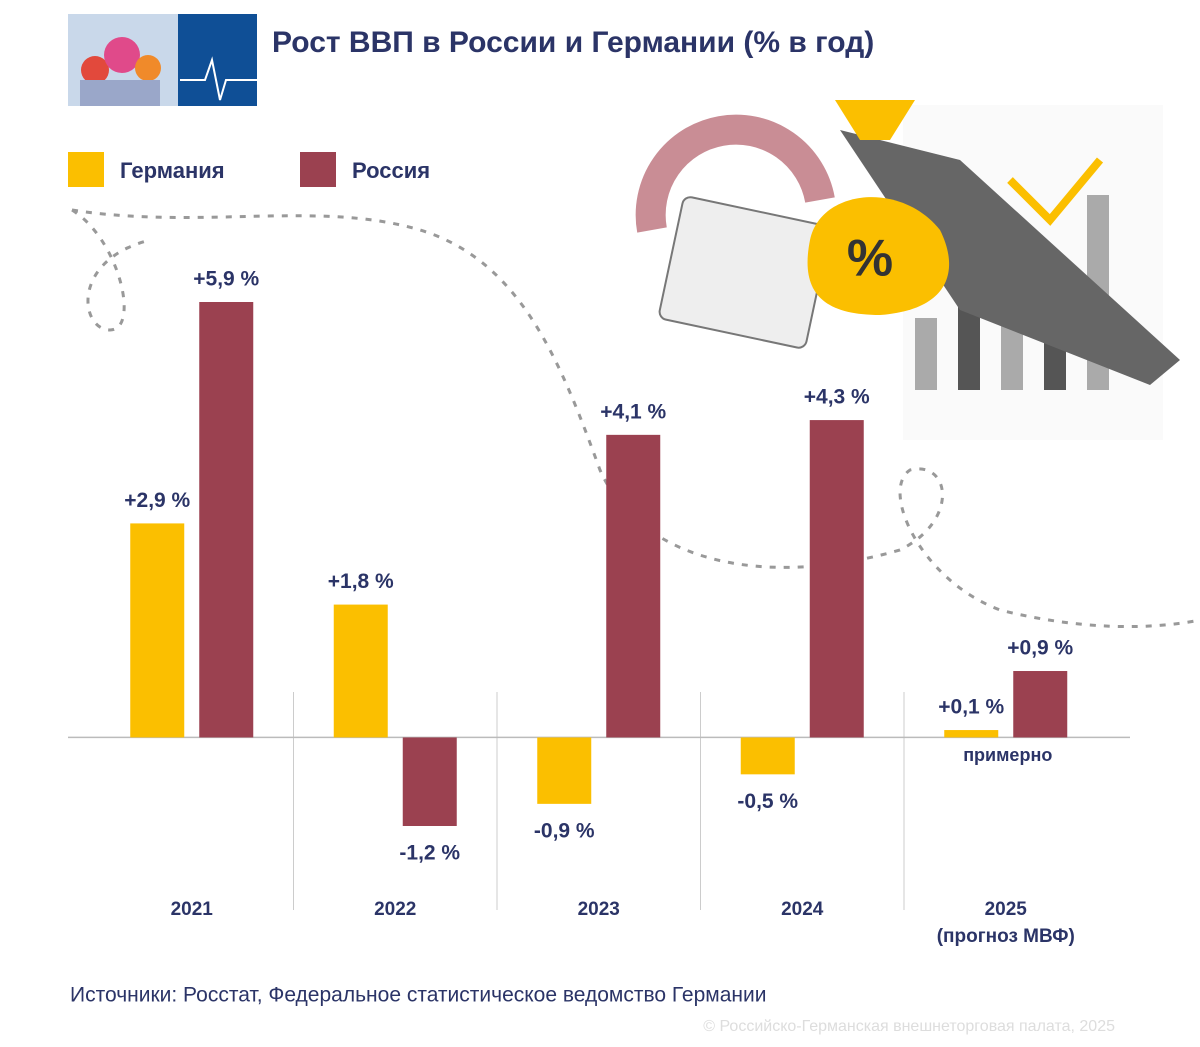 This screenshot has width=1200, height=1047. I want to click on legend-label: Россия, so click(391, 170).